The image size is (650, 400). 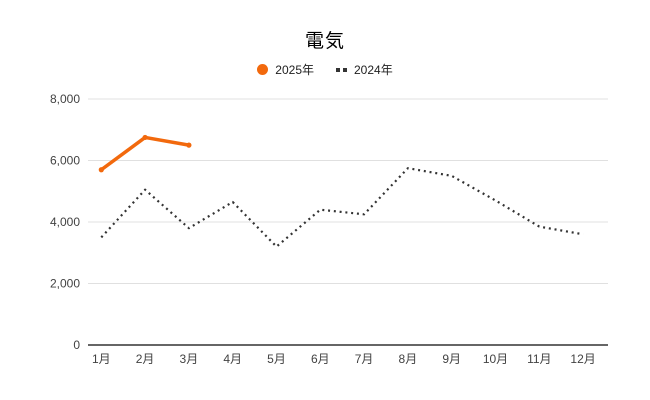 What do you see at coordinates (495, 359) in the screenshot?
I see `x-tick-label: 10月` at bounding box center [495, 359].